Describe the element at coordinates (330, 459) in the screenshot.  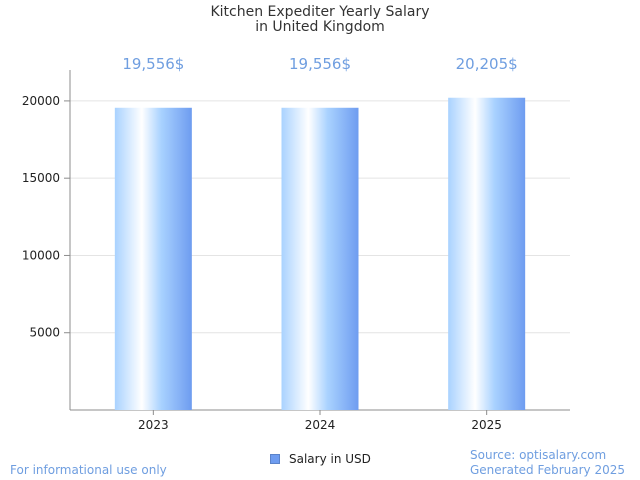
I see `legend-label: Salary in USD` at that location.